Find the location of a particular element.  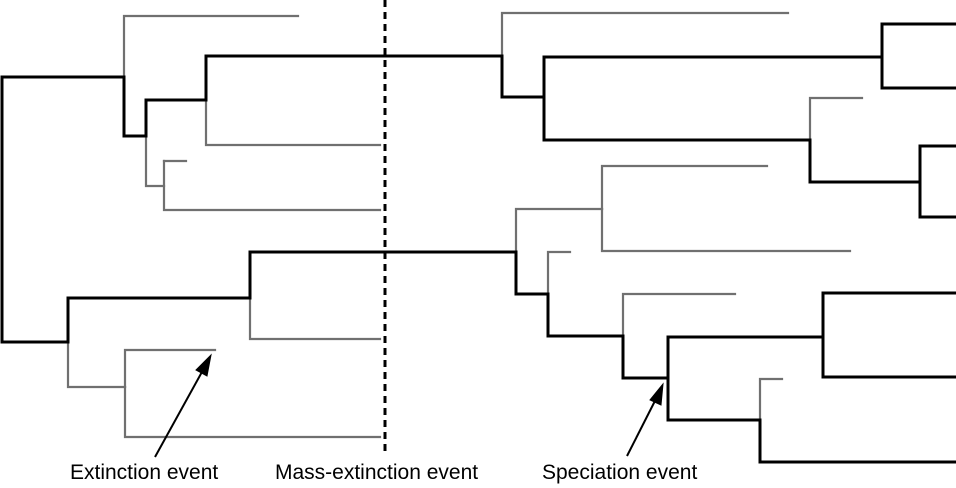

extinction-event-branch is located at coordinates (170, 368).